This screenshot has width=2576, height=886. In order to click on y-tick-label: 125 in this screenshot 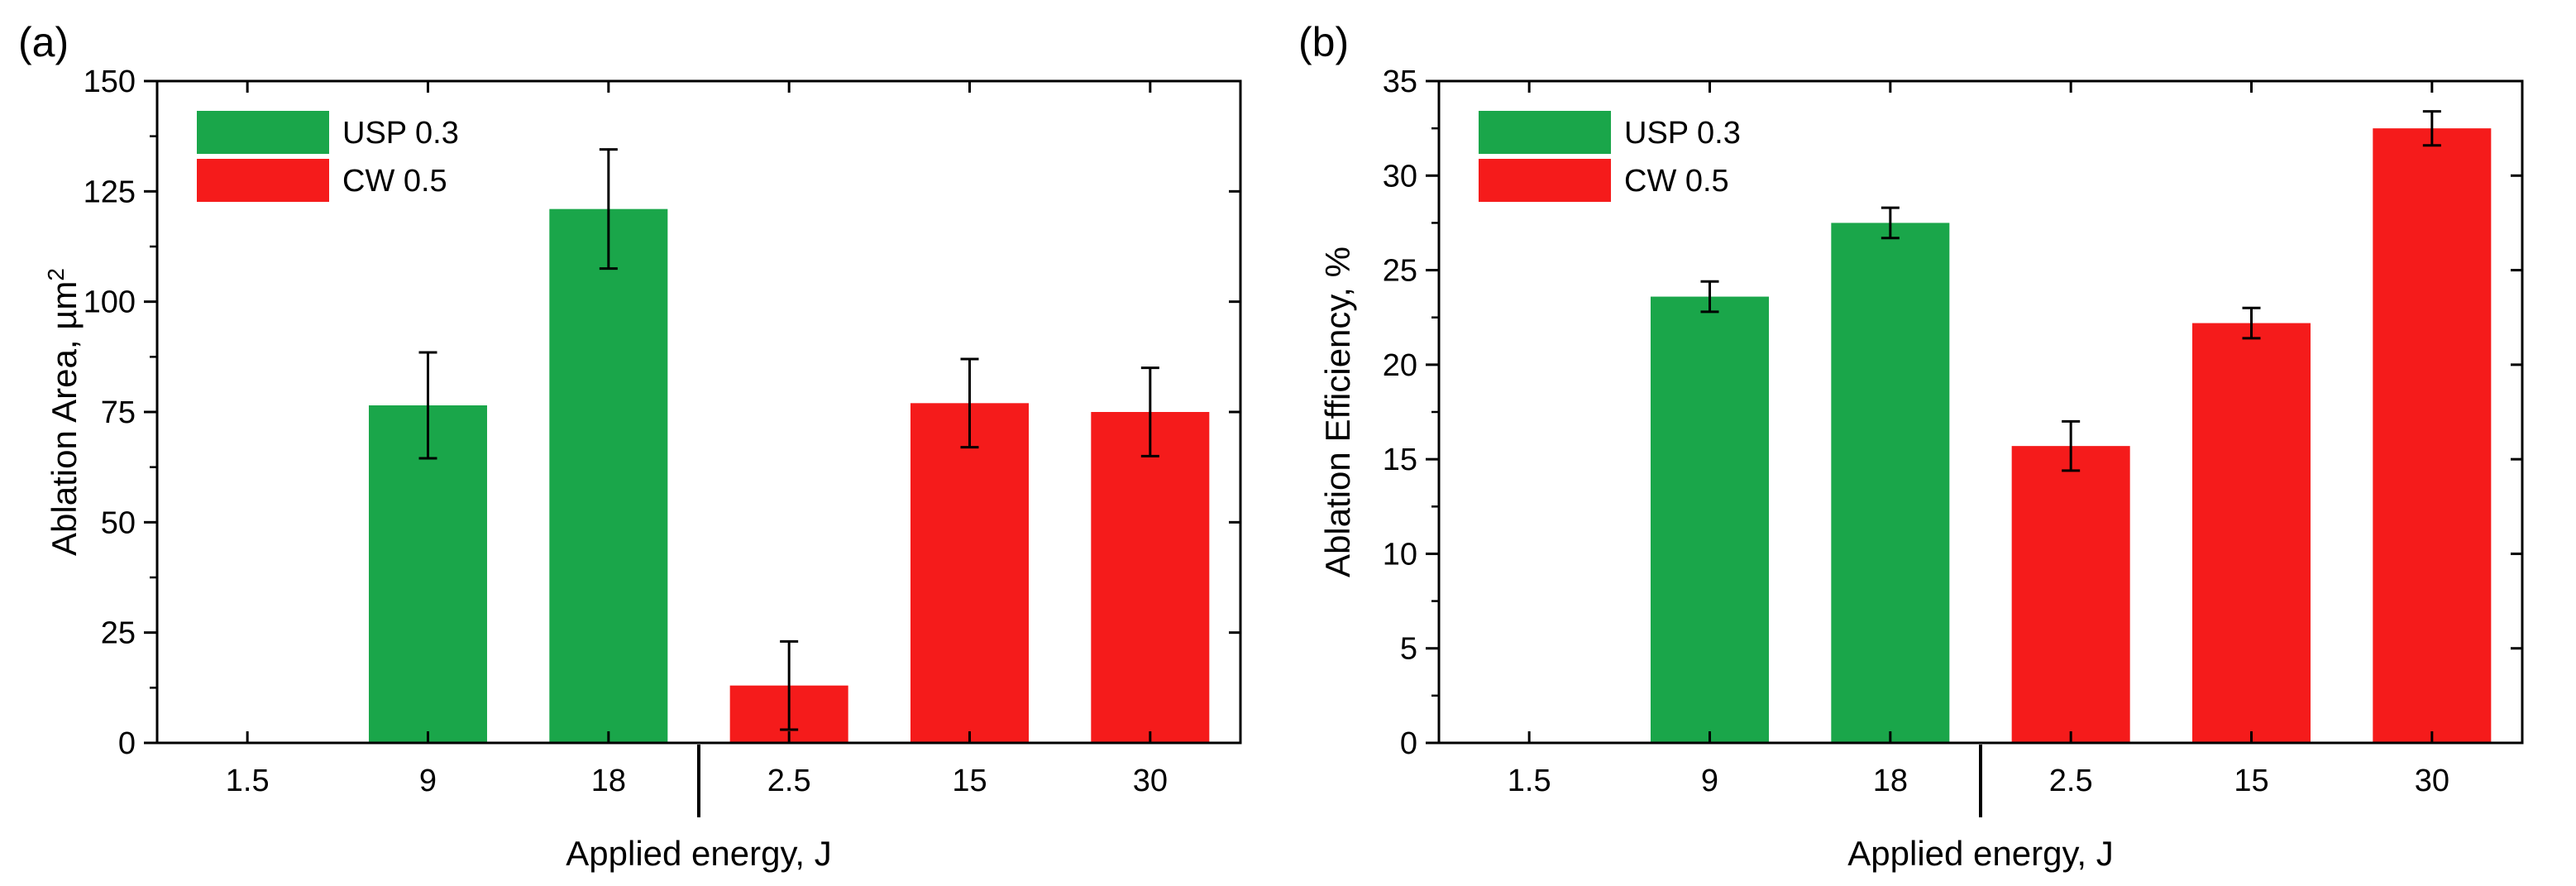, I will do `click(110, 192)`.